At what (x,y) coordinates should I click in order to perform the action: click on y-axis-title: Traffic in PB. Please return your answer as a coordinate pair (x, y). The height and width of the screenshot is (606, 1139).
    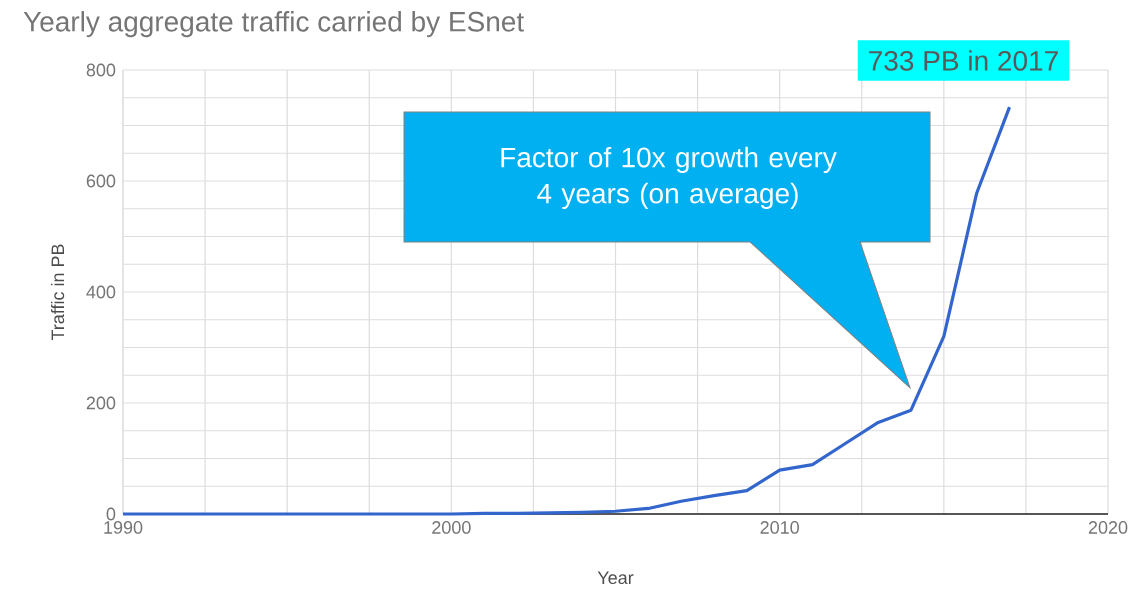
    Looking at the image, I should click on (57, 292).